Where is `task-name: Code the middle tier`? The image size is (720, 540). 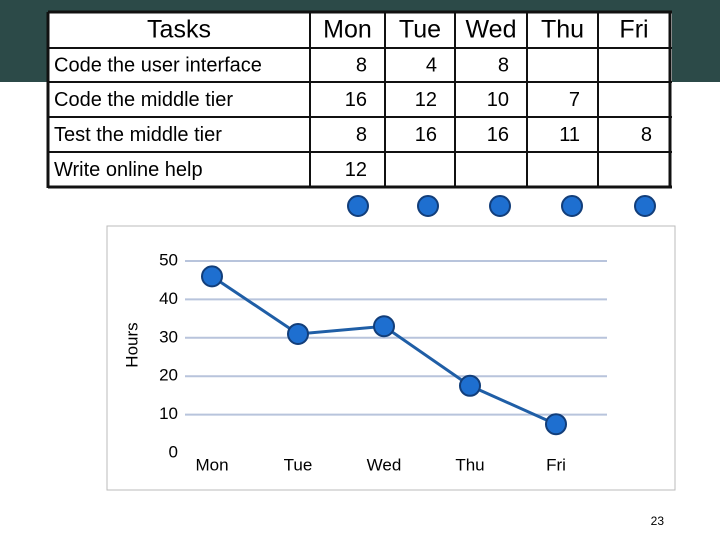 task-name: Code the middle tier is located at coordinates (143, 100).